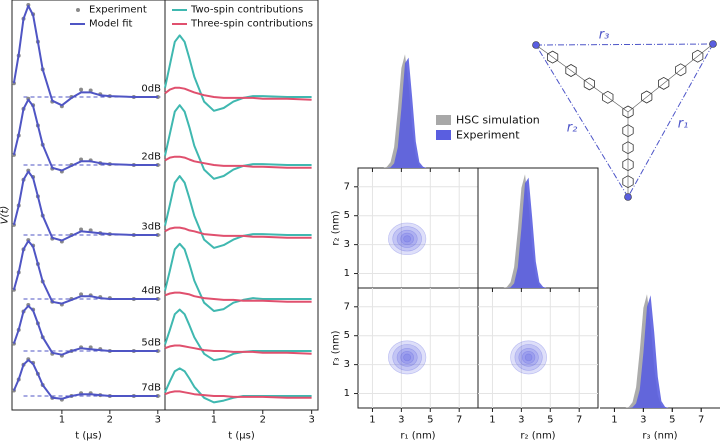  Describe the element at coordinates (336, 227) in the screenshot. I see `y-axis-label: r₂ (nm)` at that location.